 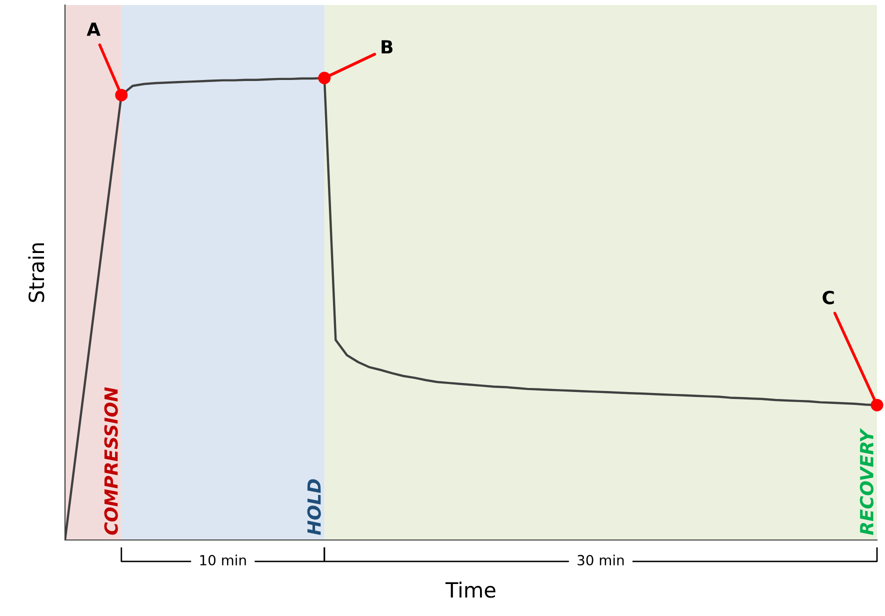 What do you see at coordinates (93, 29) in the screenshot?
I see `text: A` at bounding box center [93, 29].